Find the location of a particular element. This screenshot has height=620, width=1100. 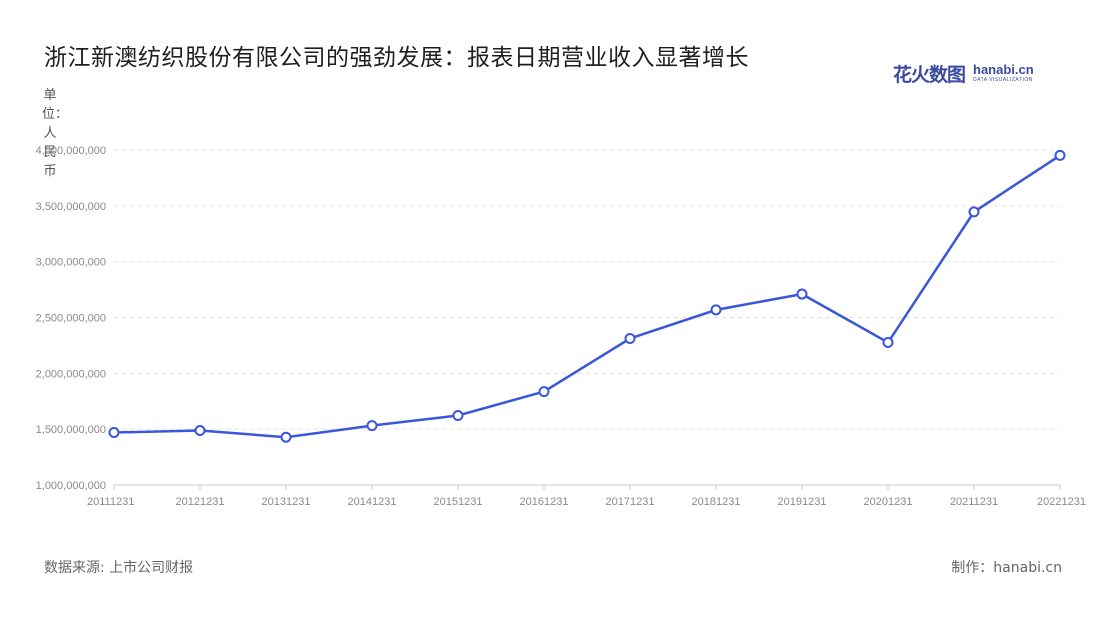

data-source: 数据来源: 上市公司财报 is located at coordinates (119, 568).